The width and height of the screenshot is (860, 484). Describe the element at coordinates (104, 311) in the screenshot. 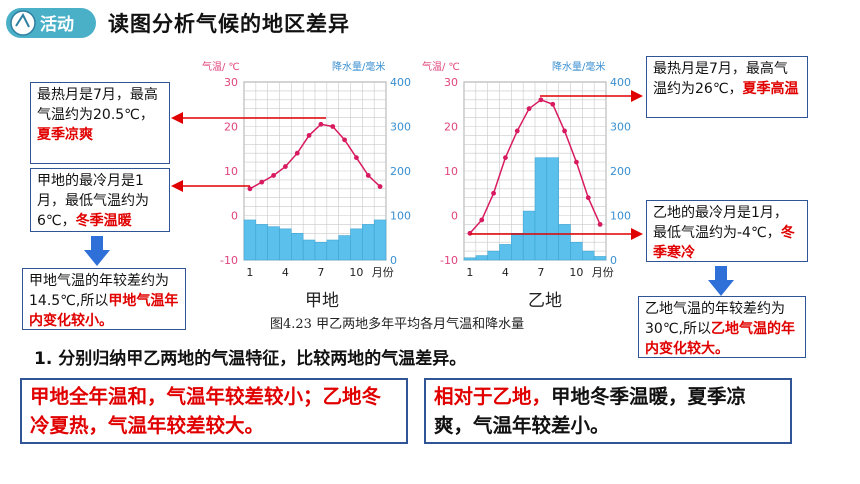

I see `callout-jia-range-emphasis: 甲地气温年内变化较小。` at that location.